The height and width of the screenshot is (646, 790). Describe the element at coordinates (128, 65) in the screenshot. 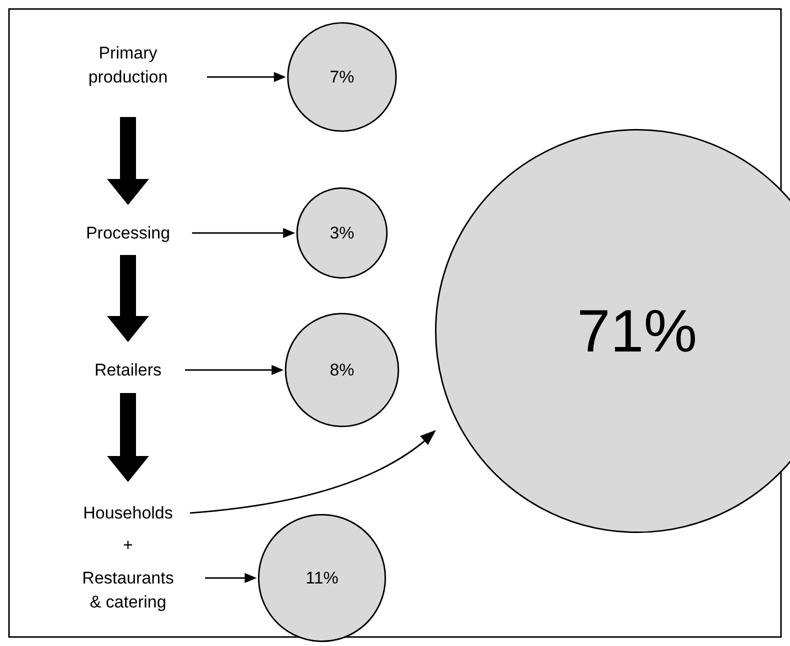

I see `category-label: Primary production` at that location.